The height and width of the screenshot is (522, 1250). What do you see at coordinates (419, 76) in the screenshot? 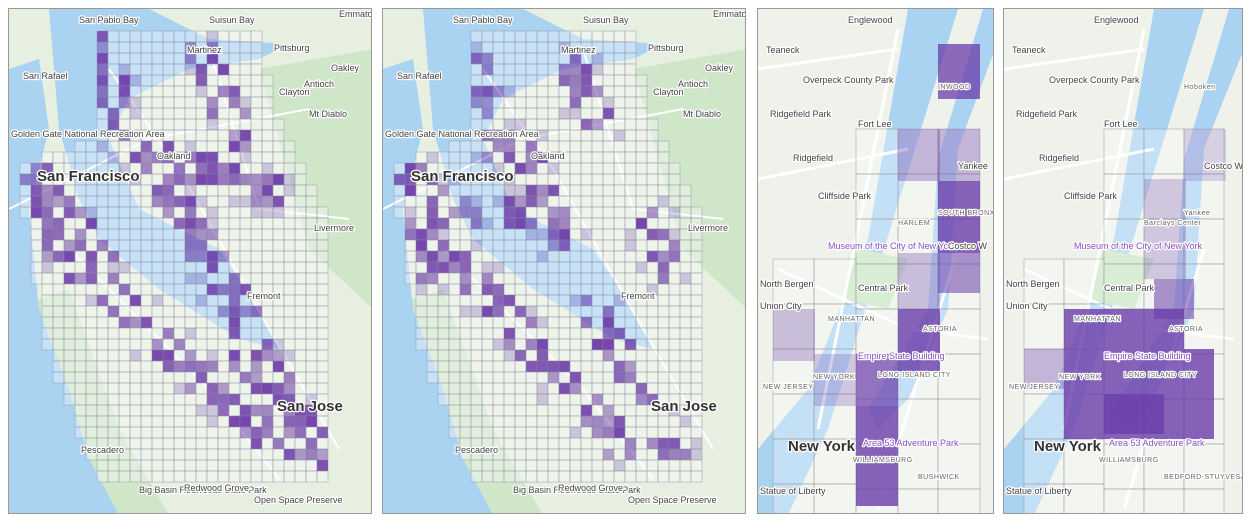
I see `map-label: San Rafael` at bounding box center [419, 76].